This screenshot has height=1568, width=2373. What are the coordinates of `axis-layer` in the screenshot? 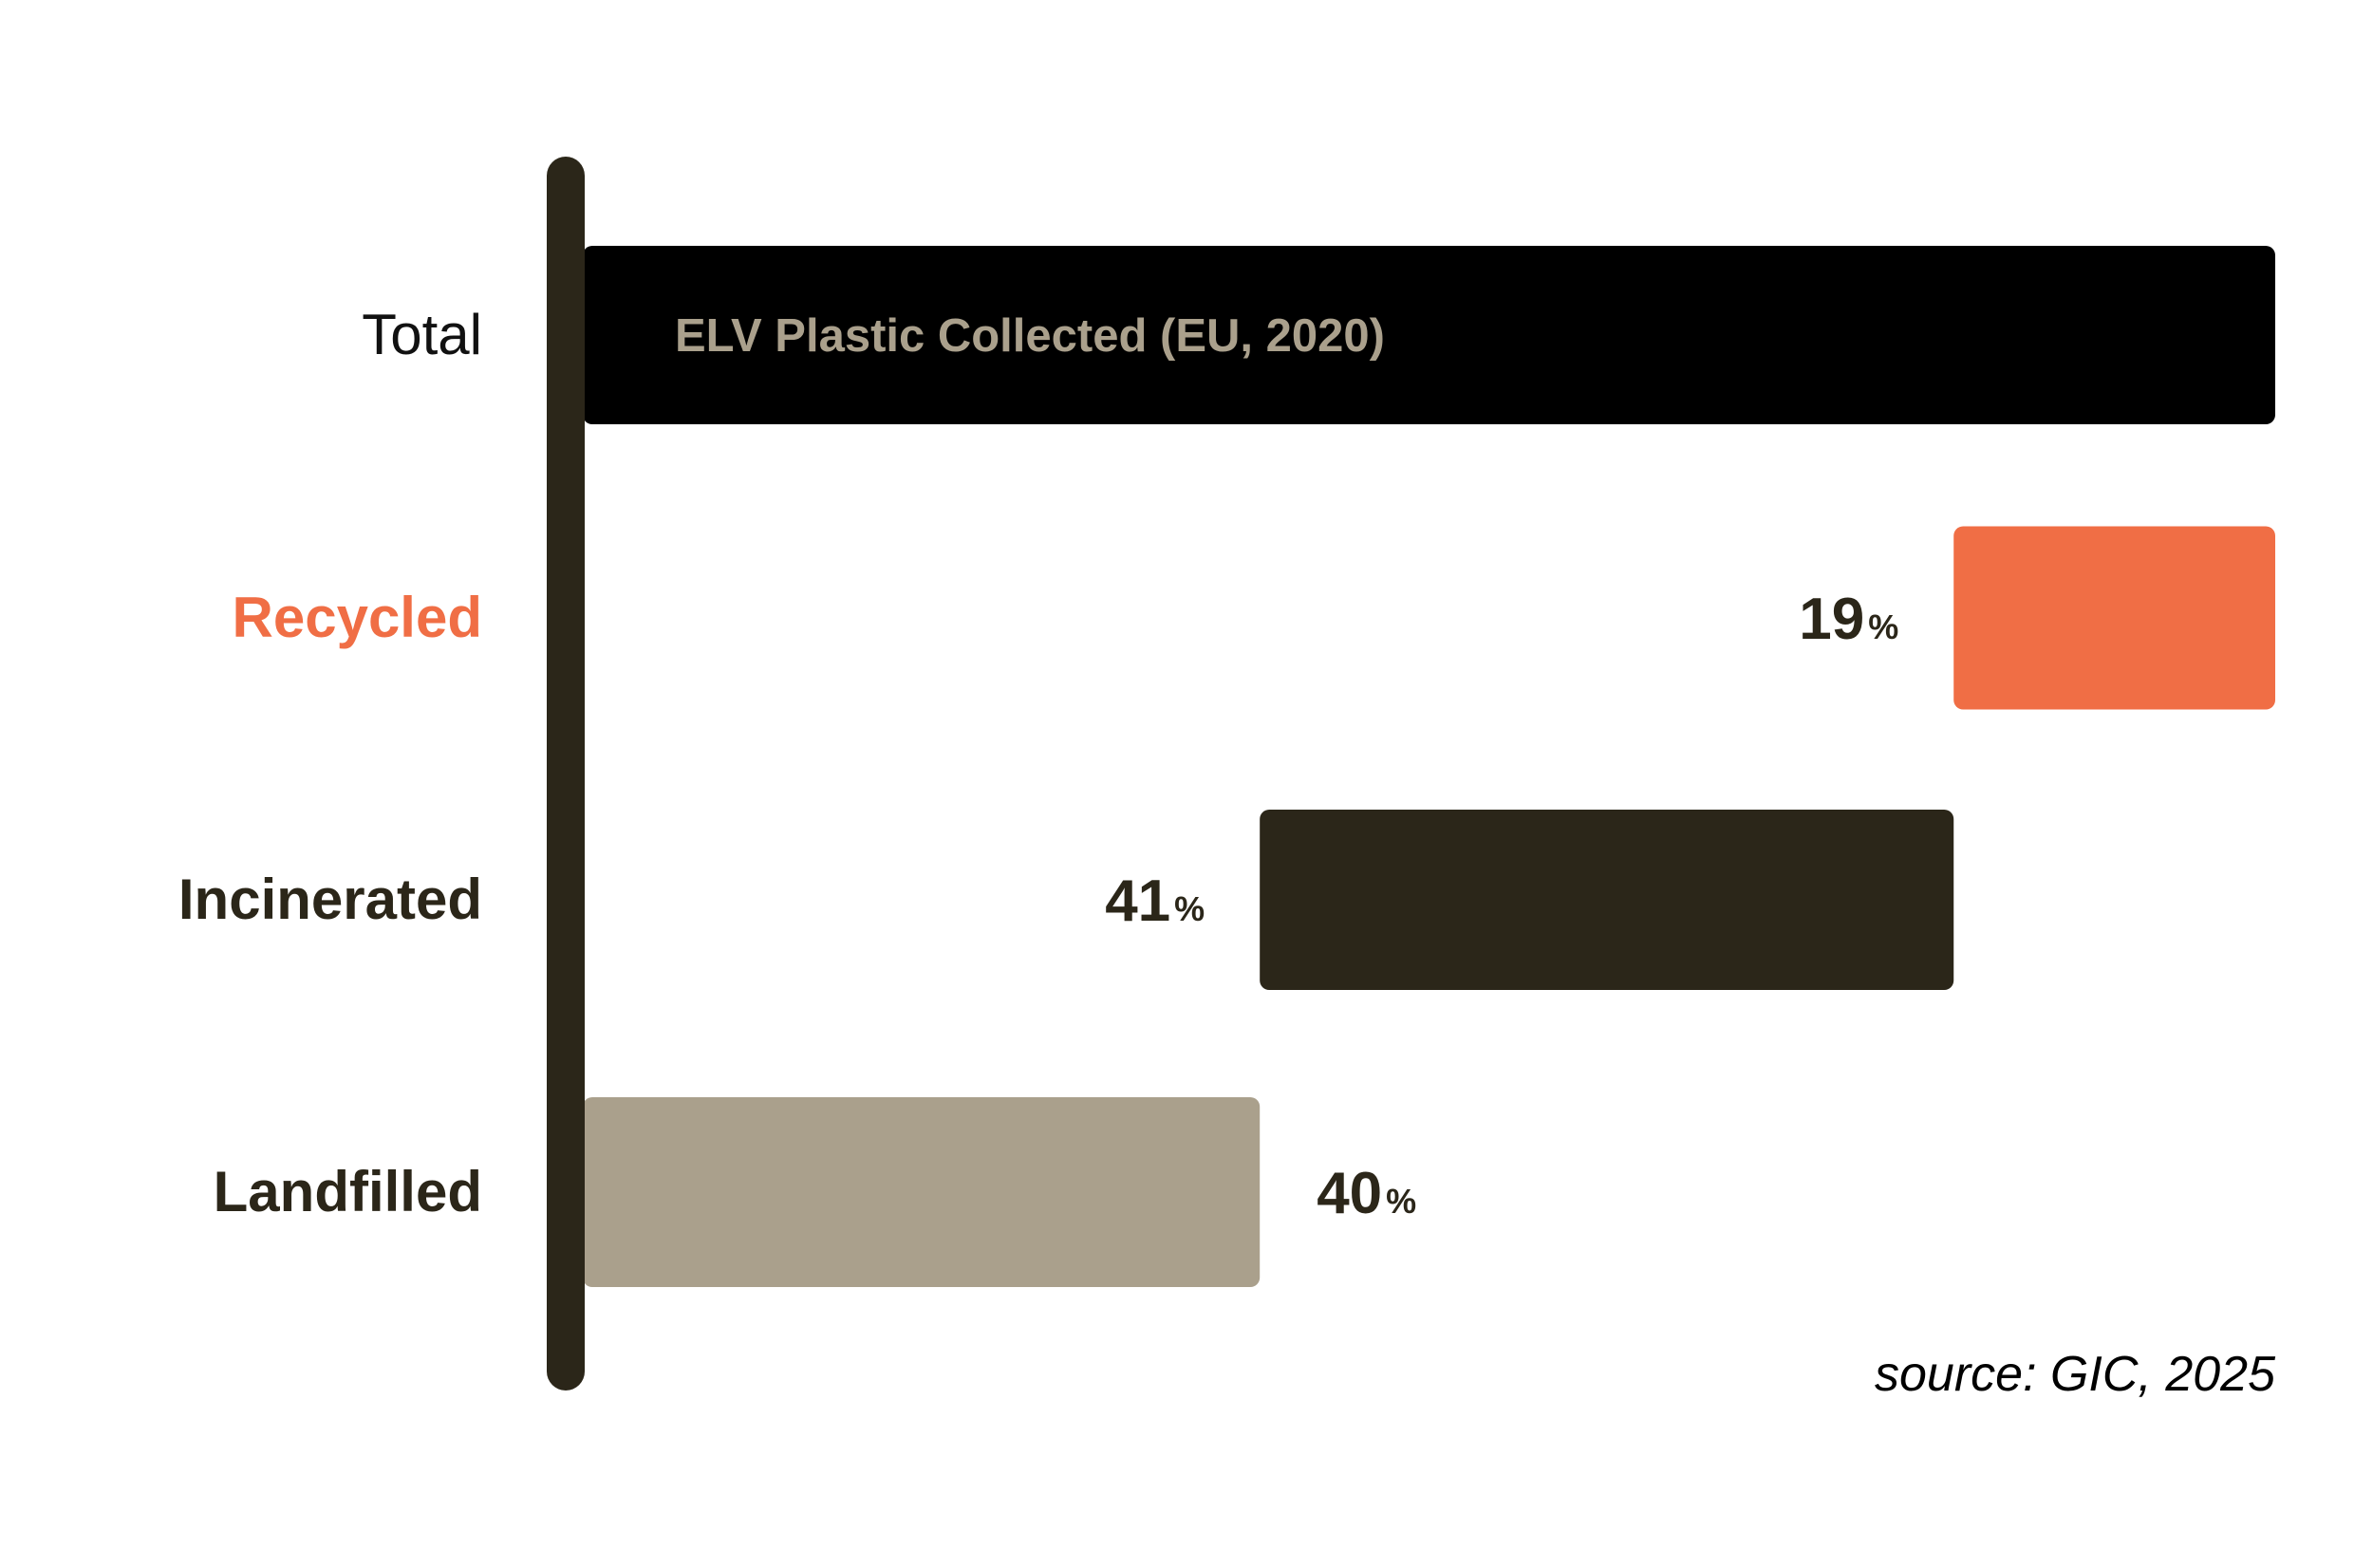 It's located at (566, 774).